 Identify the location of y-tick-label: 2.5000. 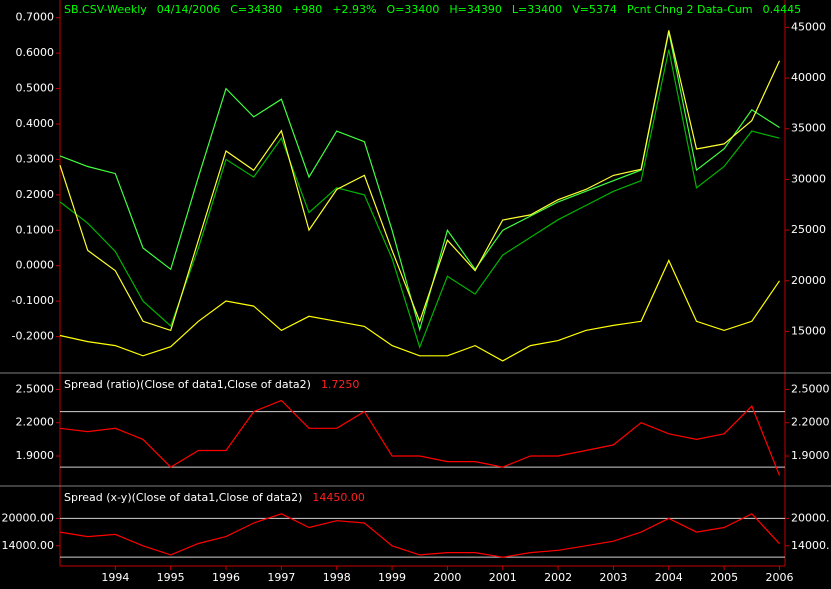
(35, 388).